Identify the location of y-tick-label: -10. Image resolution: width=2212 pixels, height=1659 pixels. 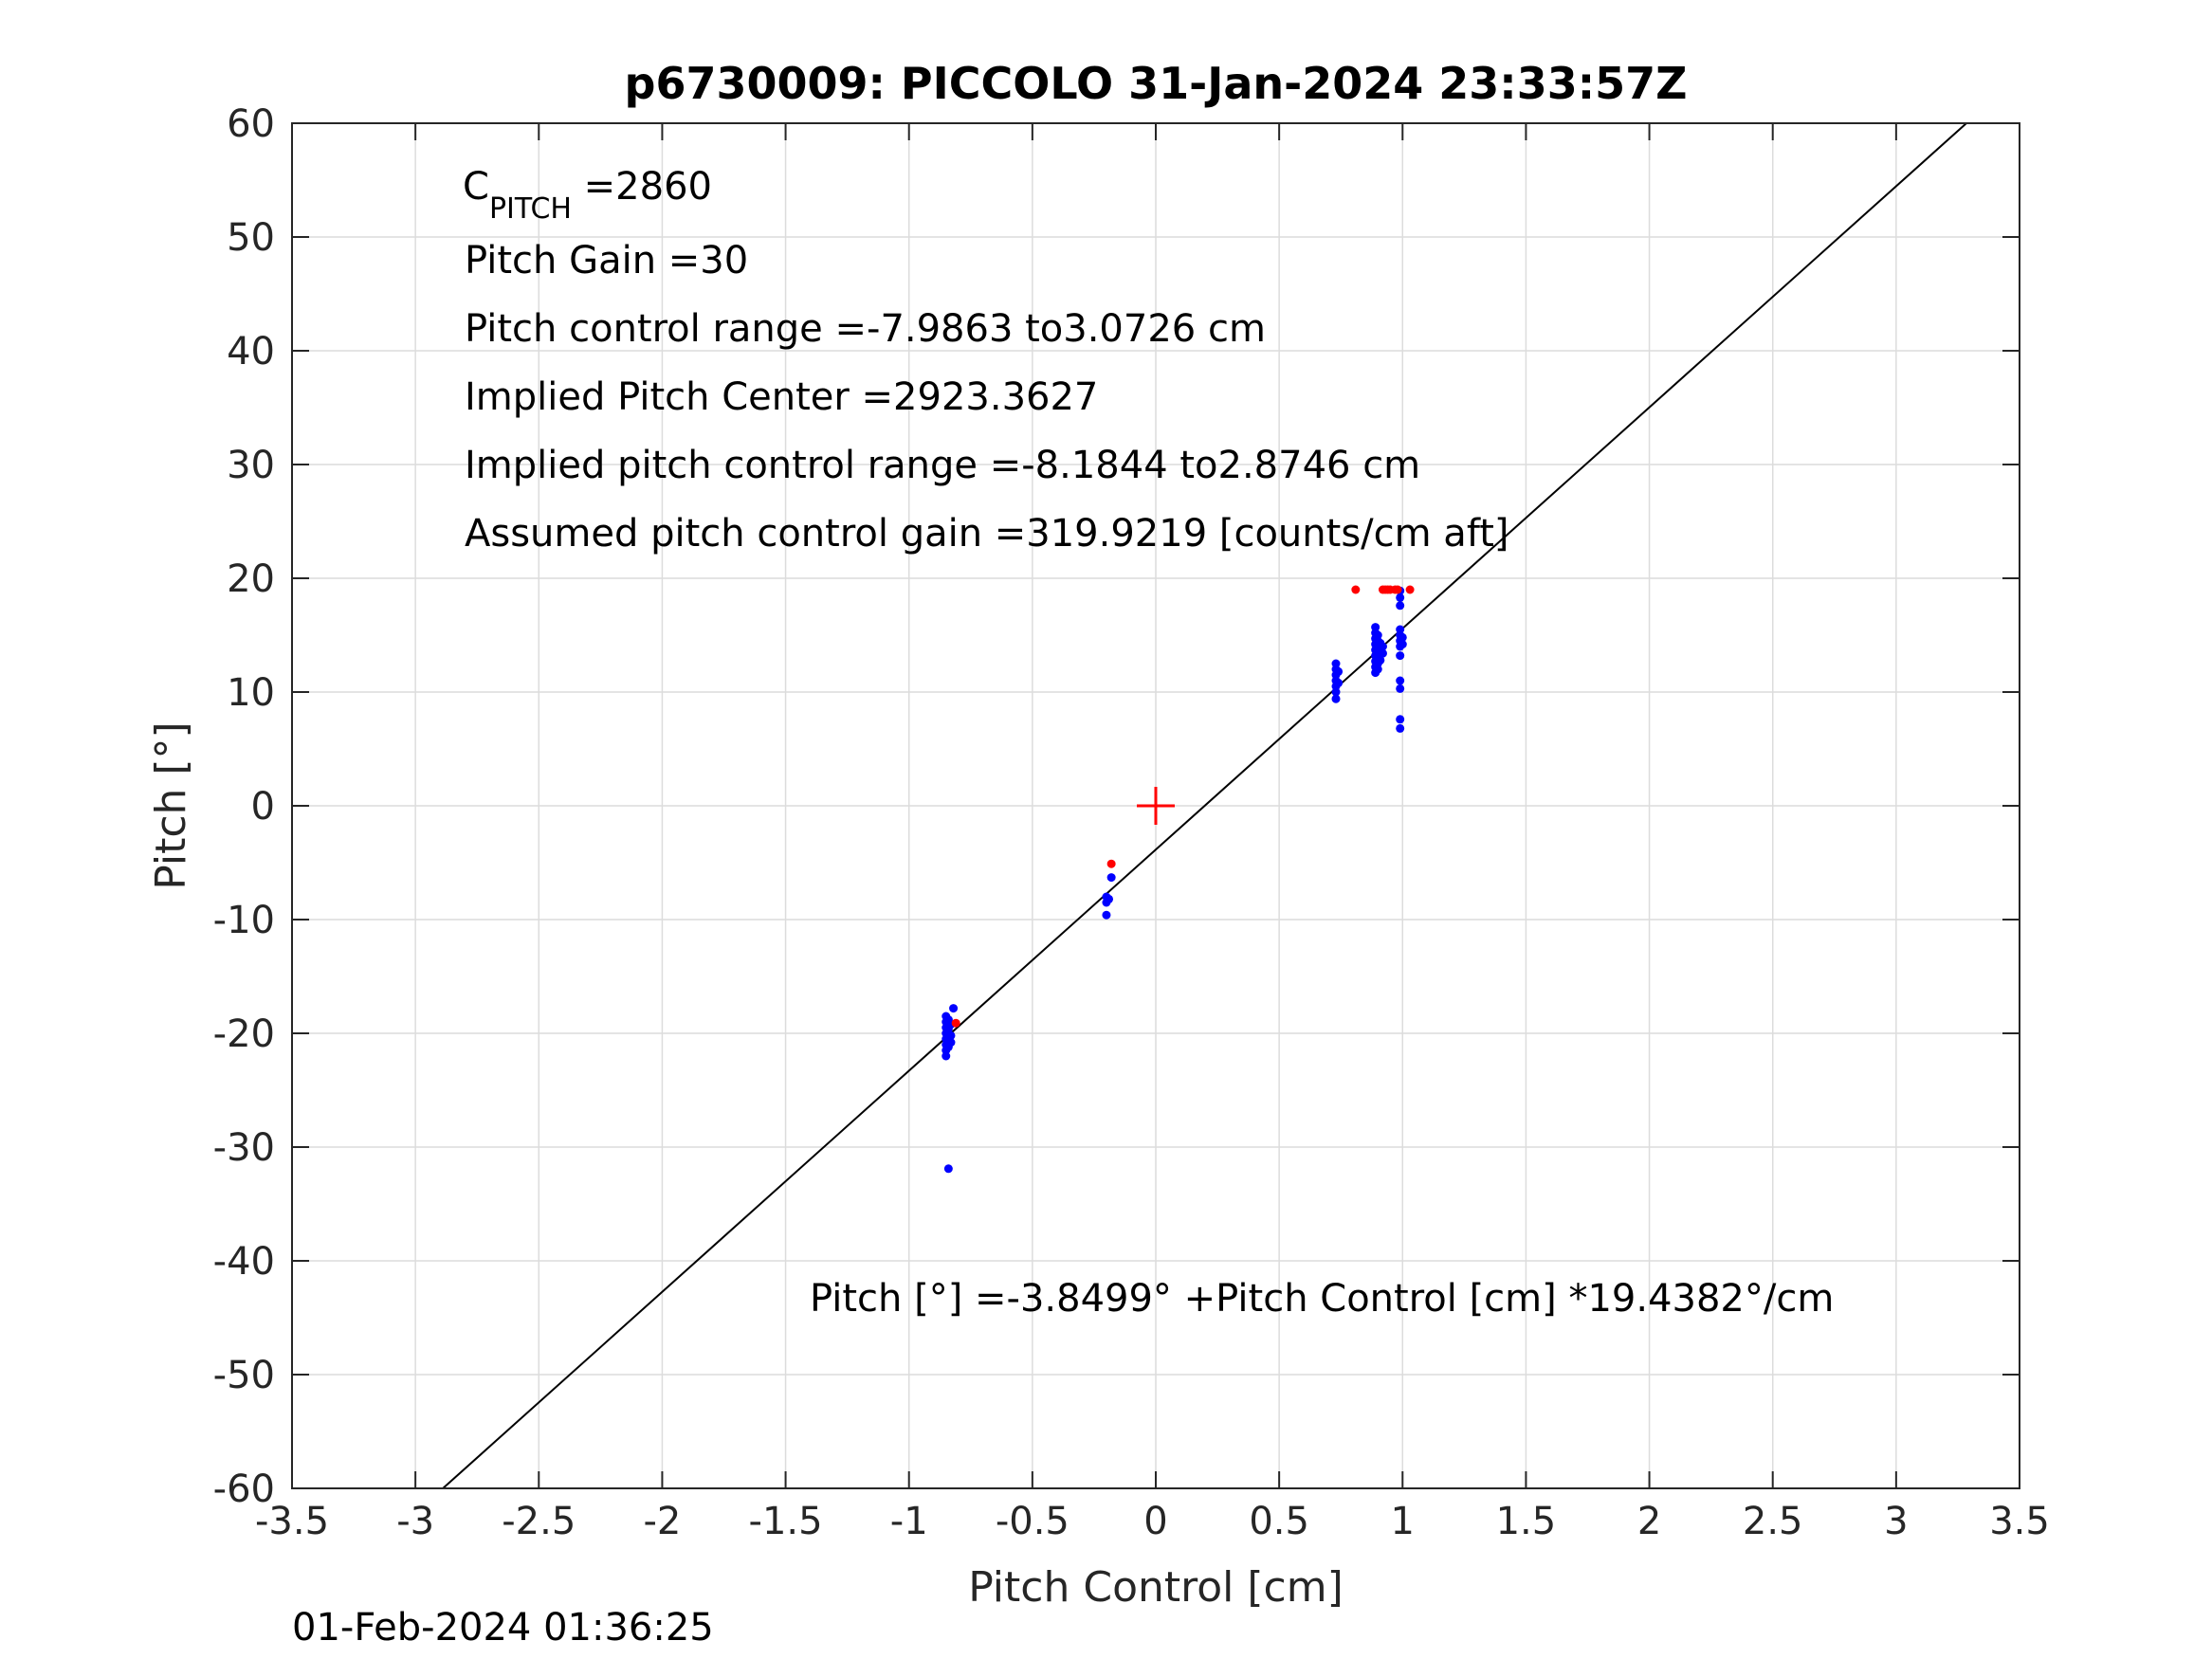
(244, 920).